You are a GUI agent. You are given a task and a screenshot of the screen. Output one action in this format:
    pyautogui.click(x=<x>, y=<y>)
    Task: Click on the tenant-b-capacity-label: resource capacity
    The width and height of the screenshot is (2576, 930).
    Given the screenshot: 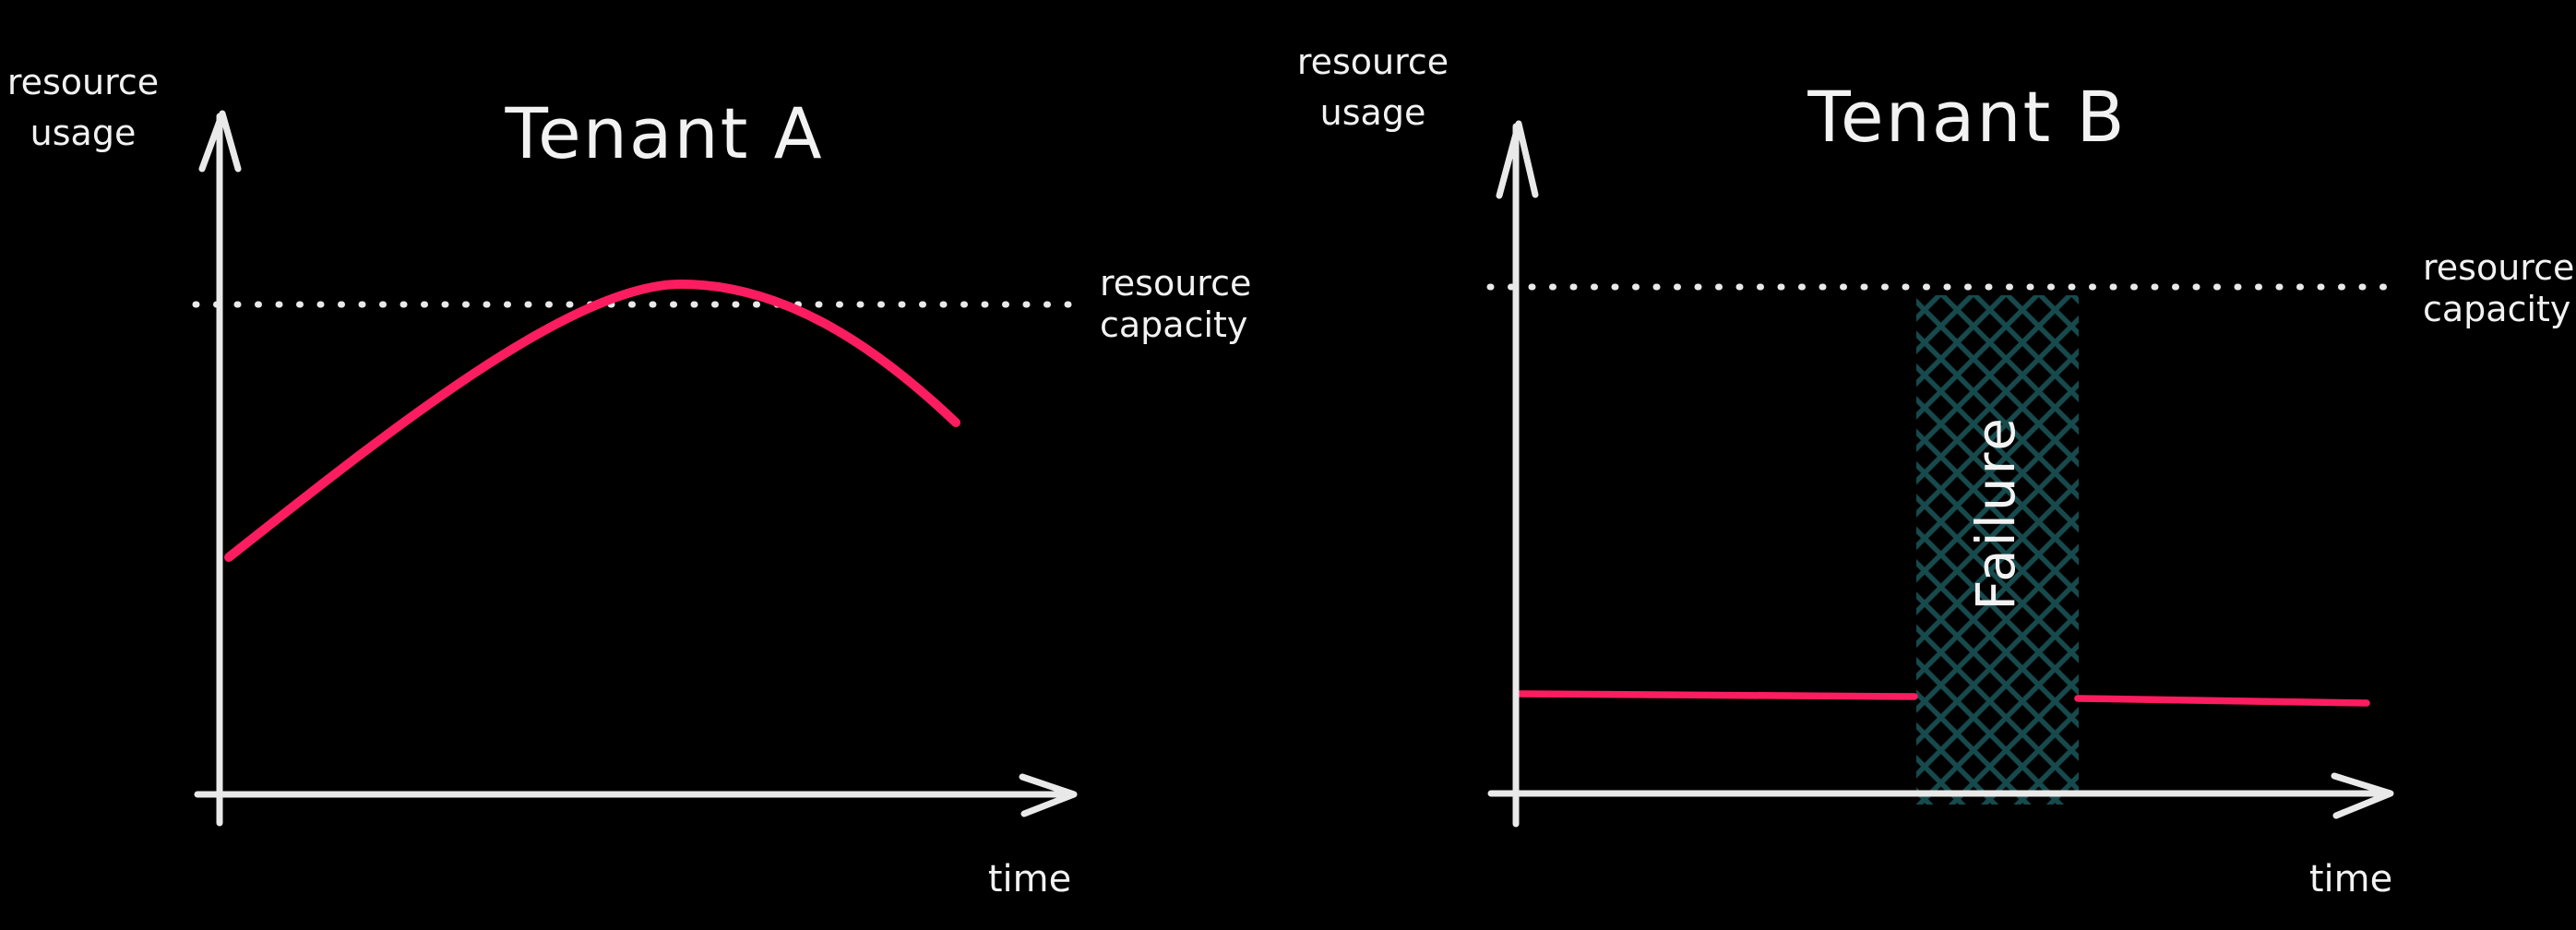 What is the action you would take?
    pyautogui.click(x=2499, y=288)
    